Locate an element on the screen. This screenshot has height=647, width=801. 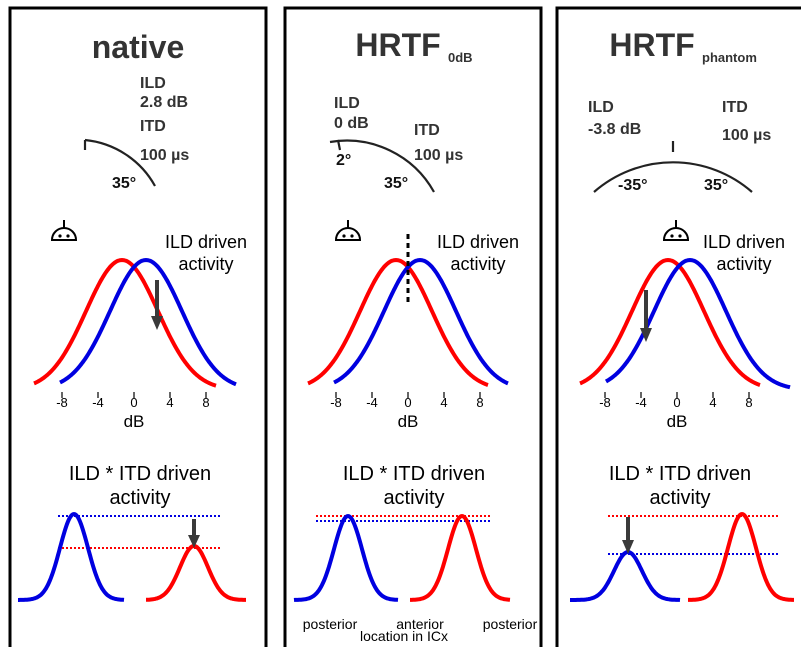
ild-value: 0 dB is located at coordinates (351, 123).